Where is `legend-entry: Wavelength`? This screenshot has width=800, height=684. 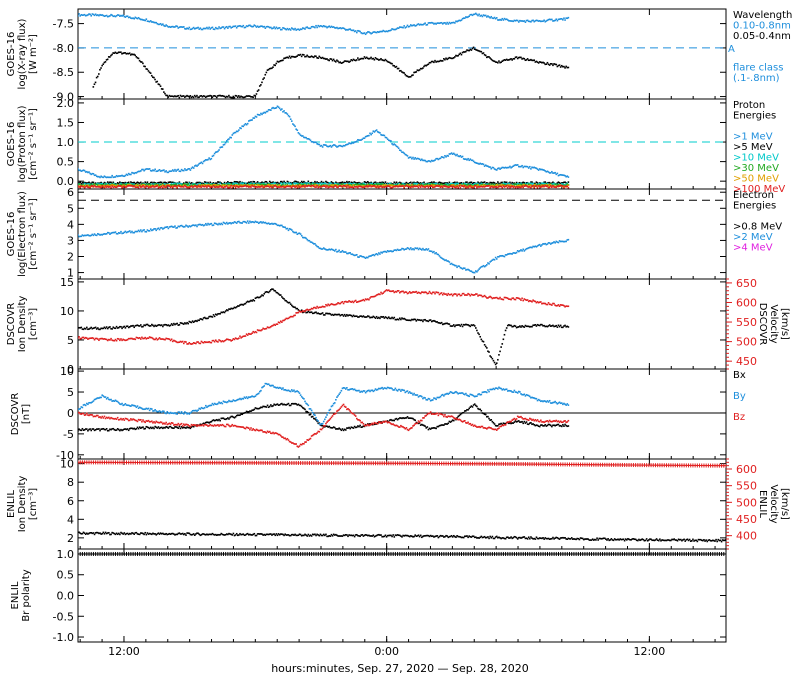 legend-entry: Wavelength is located at coordinates (762, 15).